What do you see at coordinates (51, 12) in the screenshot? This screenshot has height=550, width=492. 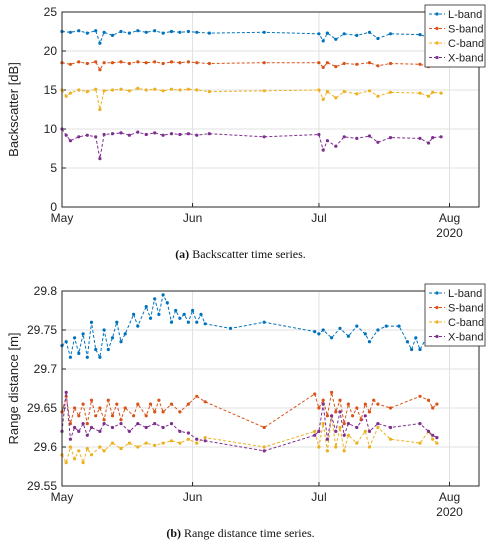 I see `y-tick-label: 25` at bounding box center [51, 12].